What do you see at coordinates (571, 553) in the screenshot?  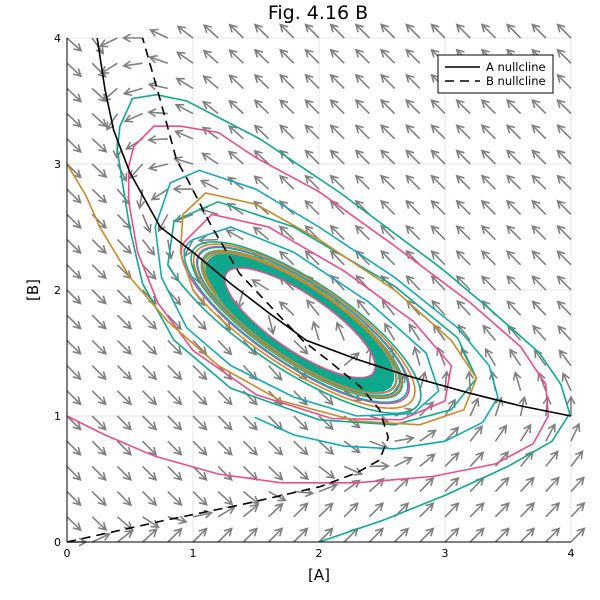 I see `x-tick-label: 4` at bounding box center [571, 553].